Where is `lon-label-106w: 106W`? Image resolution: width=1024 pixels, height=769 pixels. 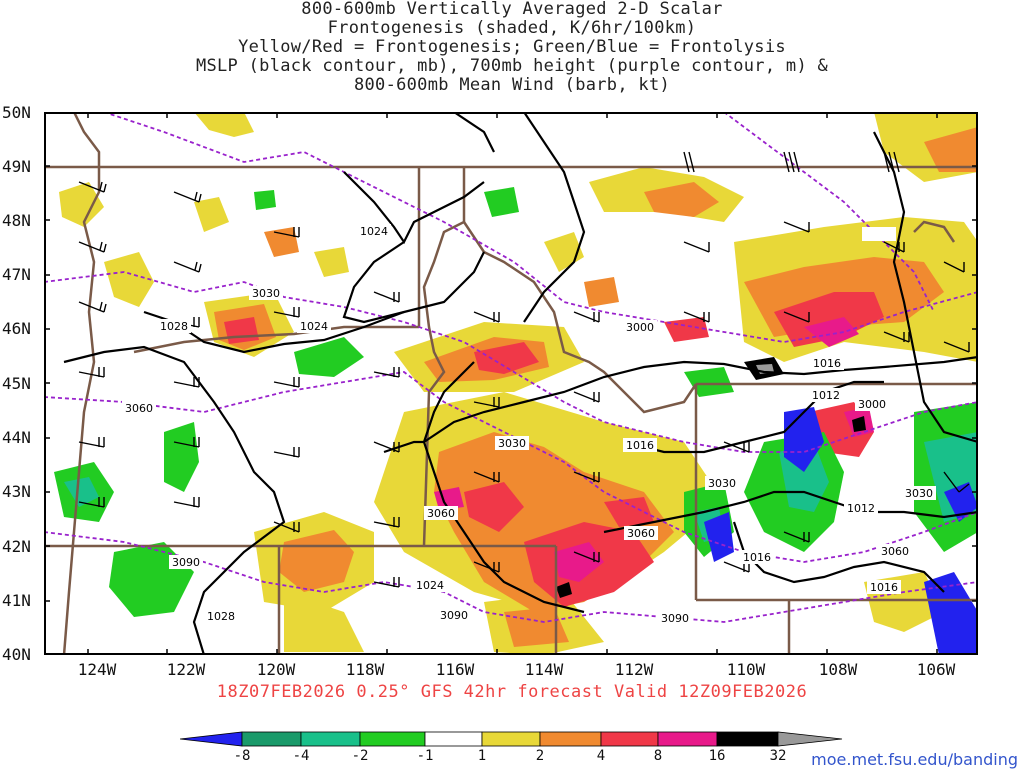
lon-label-106w: 106W is located at coordinates (936, 669).